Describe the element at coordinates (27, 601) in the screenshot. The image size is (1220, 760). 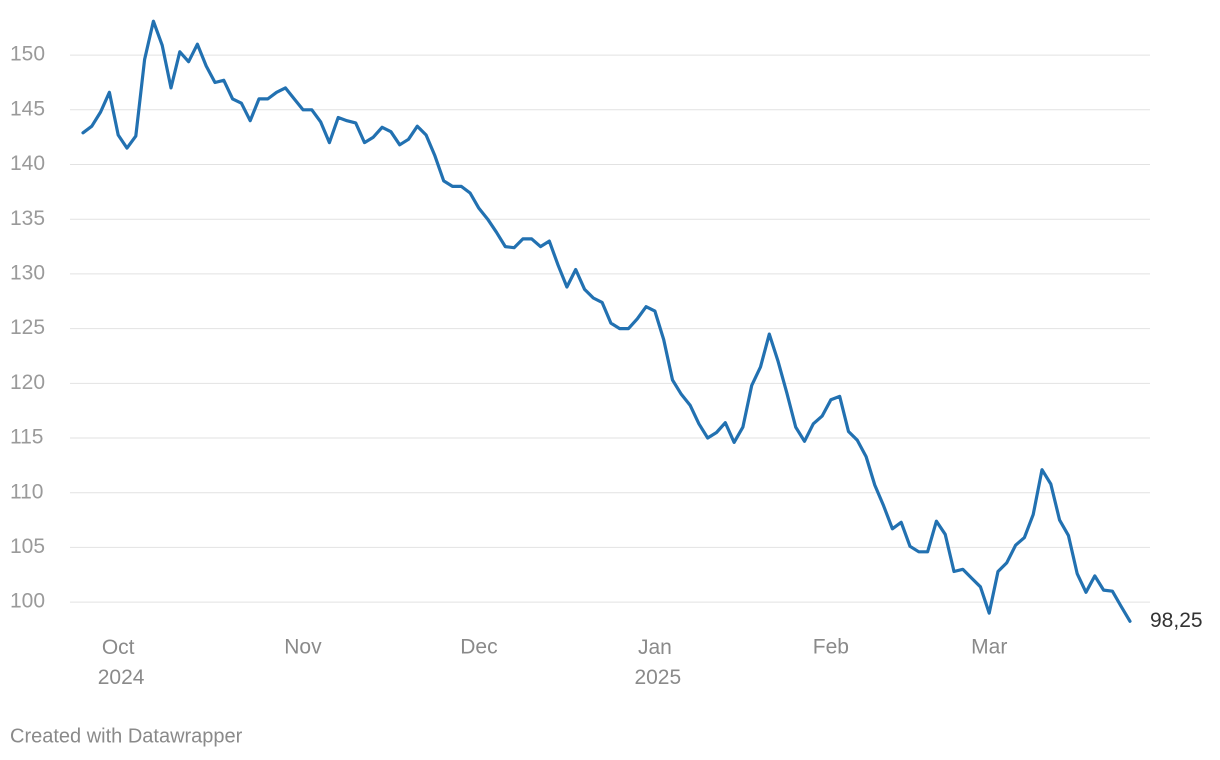
I see `y-tick-label: 100` at that location.